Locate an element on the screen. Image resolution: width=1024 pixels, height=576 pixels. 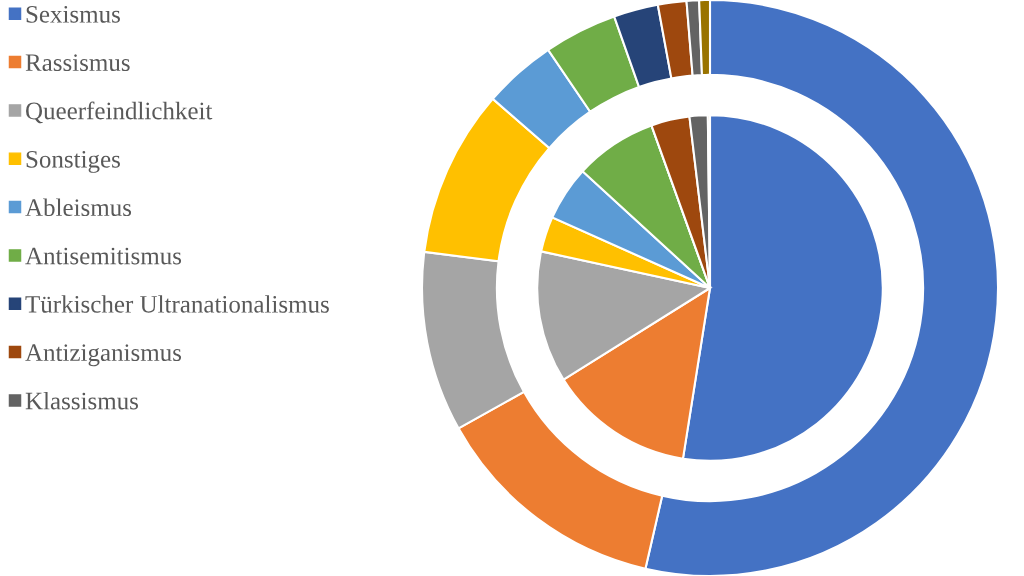
legend-label: Antisemitismus is located at coordinates (103, 256).